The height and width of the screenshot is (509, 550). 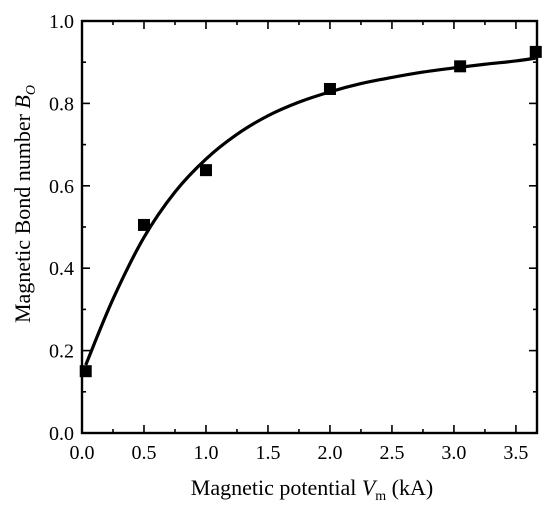 I want to click on y-axis-title-text: Magnetic Bond number, so click(x=22, y=216).